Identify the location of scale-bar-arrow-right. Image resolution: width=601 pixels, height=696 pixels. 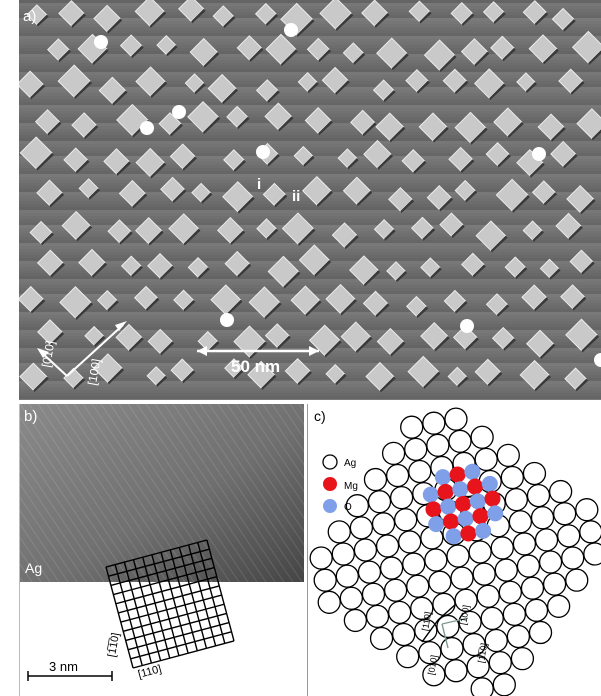
(314, 351).